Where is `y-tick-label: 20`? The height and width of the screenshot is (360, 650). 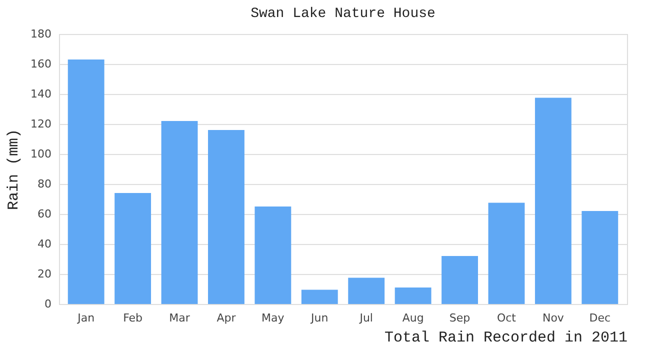
y-tick-label: 20 is located at coordinates (45, 274).